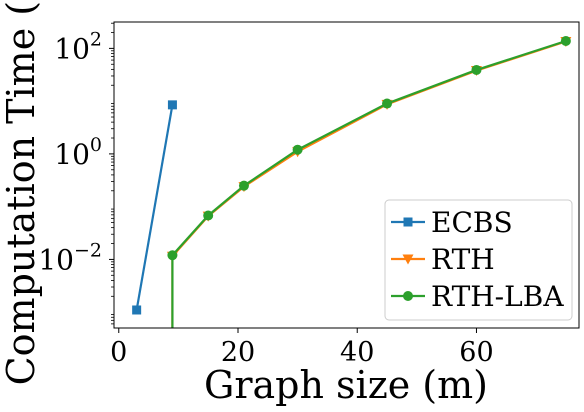 Image resolution: width=584 pixels, height=412 pixels. Describe the element at coordinates (357, 352) in the screenshot. I see `x-tick-label: 40` at that location.